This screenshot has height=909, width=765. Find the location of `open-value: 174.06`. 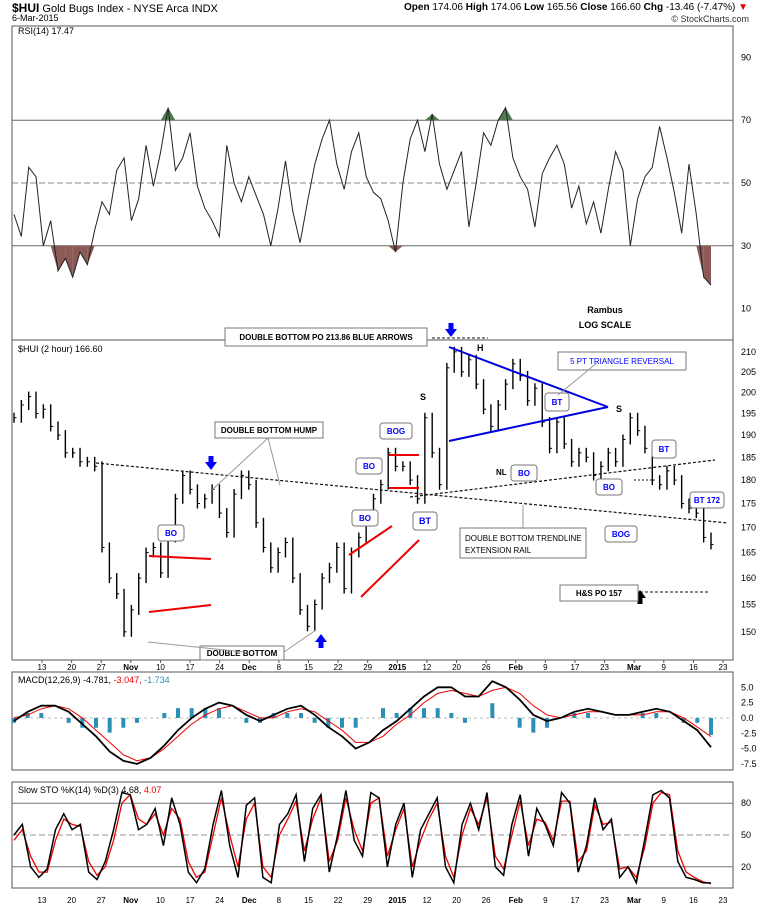

open-value: 174.06 is located at coordinates (447, 7).